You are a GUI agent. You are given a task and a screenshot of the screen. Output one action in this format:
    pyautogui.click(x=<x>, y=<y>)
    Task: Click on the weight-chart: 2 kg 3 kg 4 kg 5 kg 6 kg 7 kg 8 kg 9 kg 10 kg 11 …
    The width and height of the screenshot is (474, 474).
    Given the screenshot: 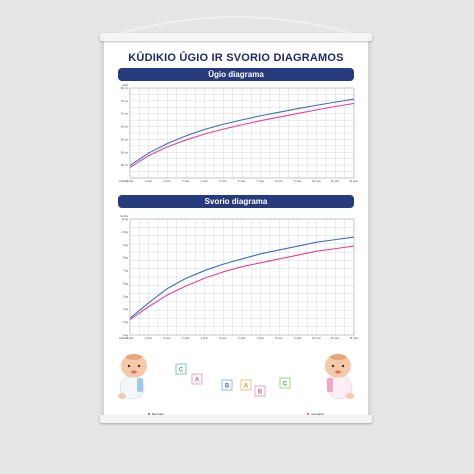 What is the action you would take?
    pyautogui.click(x=239, y=277)
    